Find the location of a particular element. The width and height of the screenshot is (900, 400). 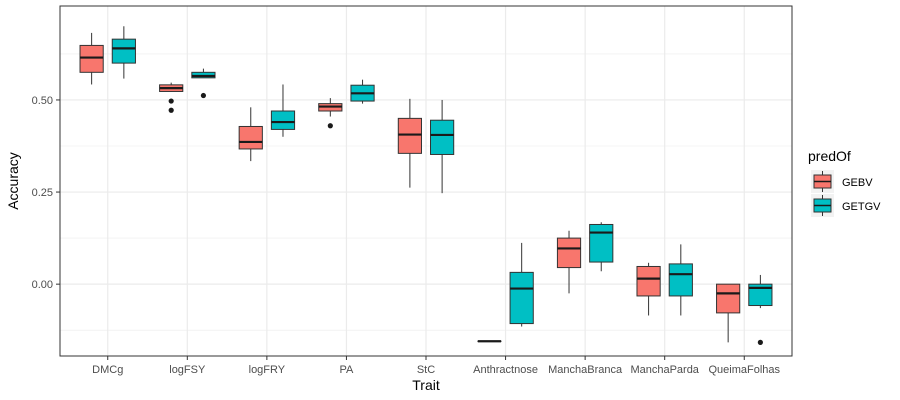

y-axis-title: Accuracy is located at coordinates (13, 181).